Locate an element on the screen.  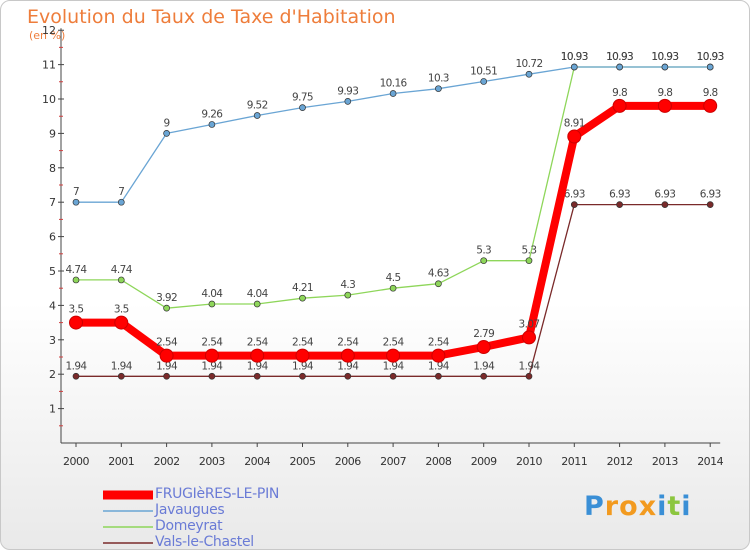
y-tick-label: 8 is located at coordinates (52, 168).